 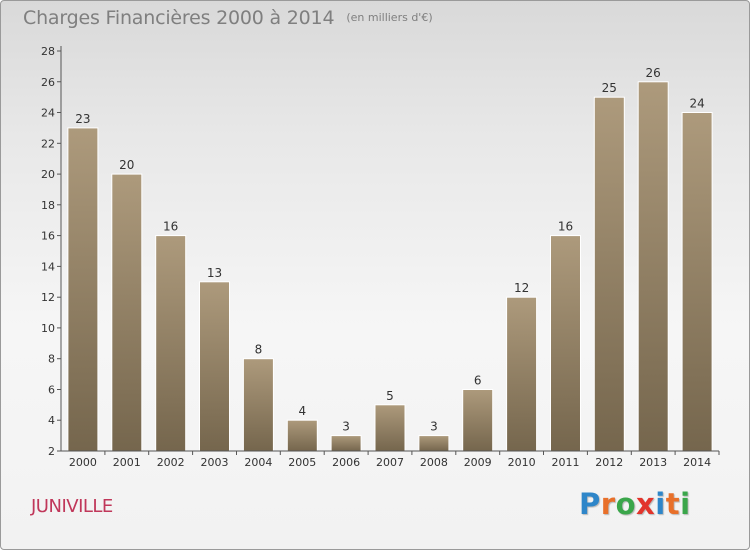 I want to click on bar-2001, so click(x=127, y=312).